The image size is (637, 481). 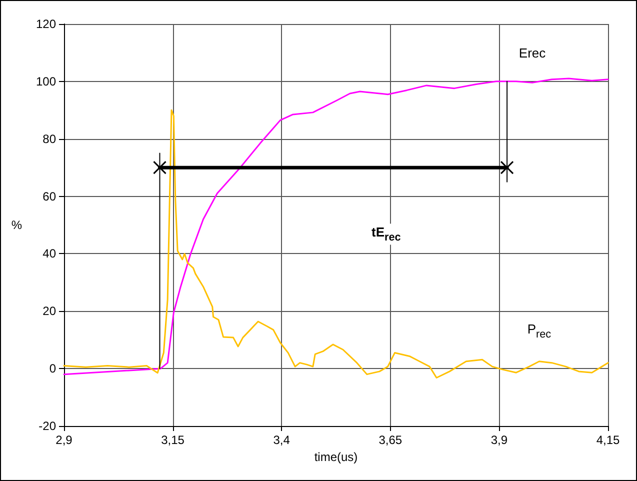 I want to click on y-axis-title: %, so click(x=16, y=225).